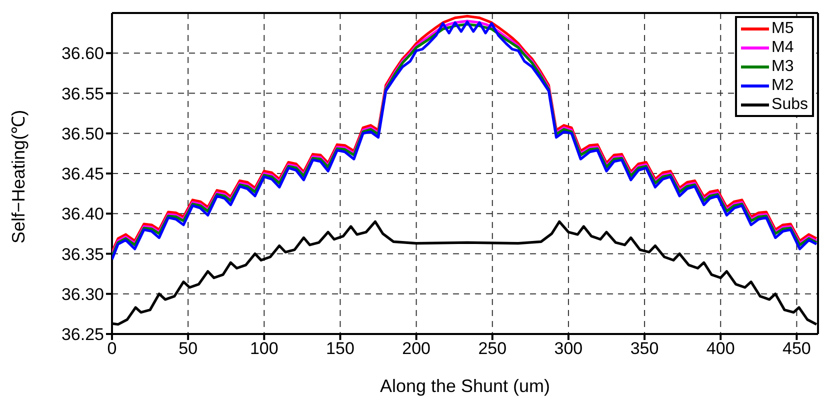 The width and height of the screenshot is (830, 410). Describe the element at coordinates (416, 348) in the screenshot. I see `x-tick-label: 200` at that location.